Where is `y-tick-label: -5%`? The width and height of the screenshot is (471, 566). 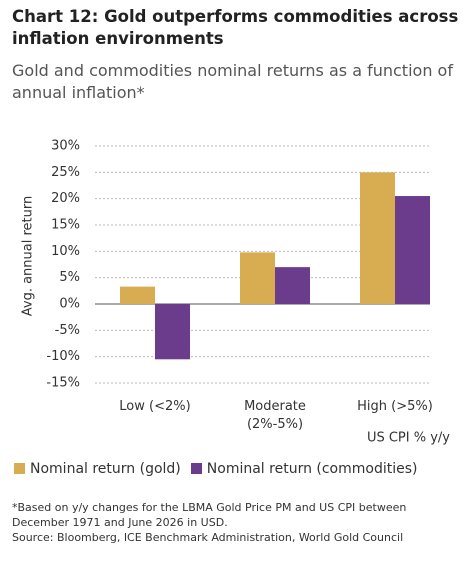 y-tick-label: -5% is located at coordinates (67, 330).